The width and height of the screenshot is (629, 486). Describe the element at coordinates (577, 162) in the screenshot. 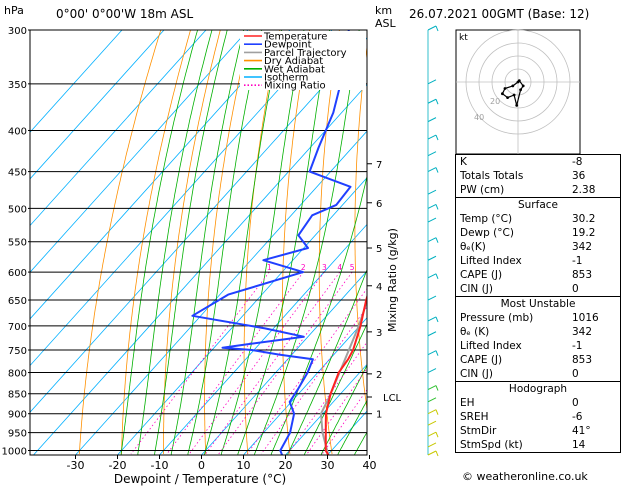

I see `index-value: -8` at that location.